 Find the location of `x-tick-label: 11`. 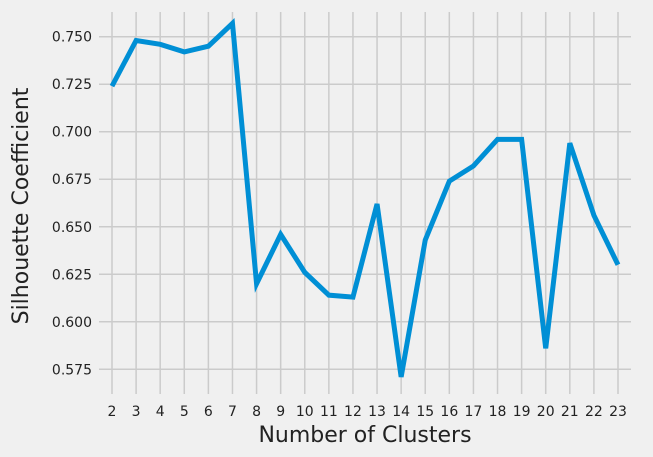

x-tick-label: 11 is located at coordinates (329, 412).